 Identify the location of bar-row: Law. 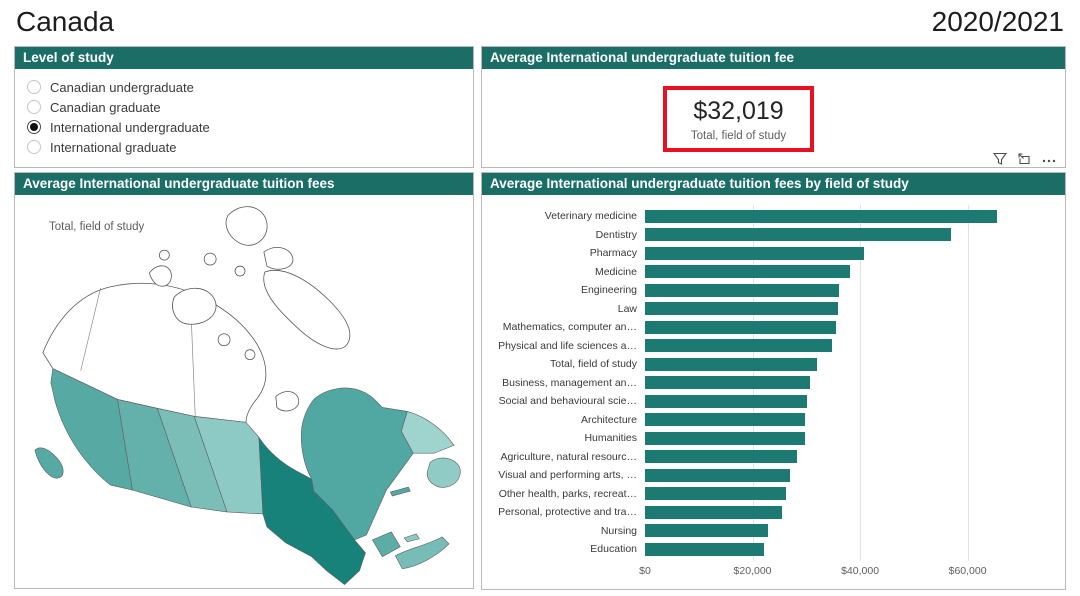
(770, 309).